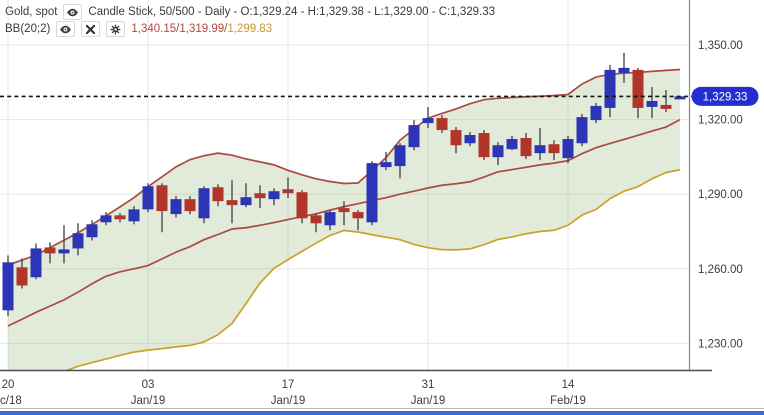 This screenshot has height=415, width=764. Describe the element at coordinates (11, 401) in the screenshot. I see `time-tick-month: c/18` at that location.